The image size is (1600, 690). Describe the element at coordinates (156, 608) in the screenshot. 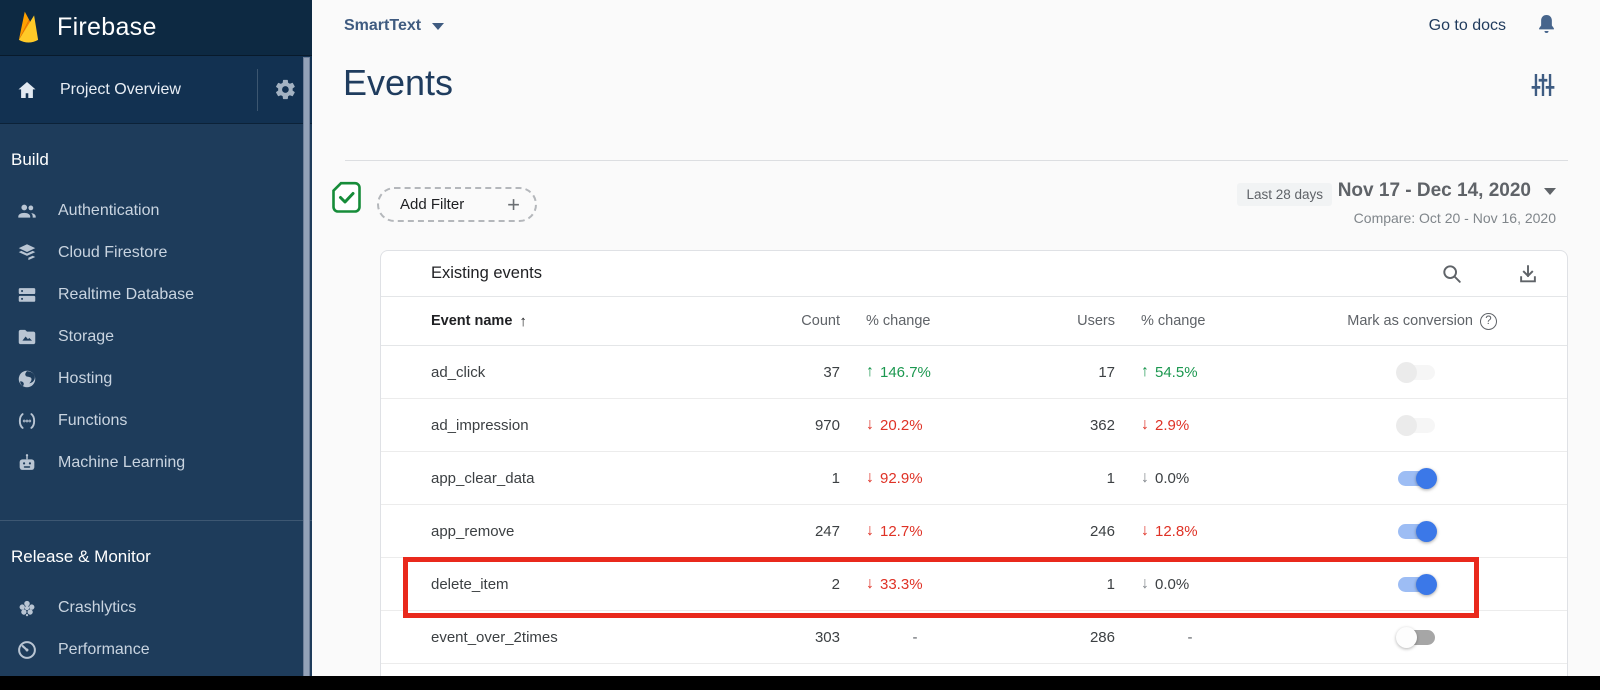

I see `sidebar-item-crashlytics: Crashlytics` at that location.